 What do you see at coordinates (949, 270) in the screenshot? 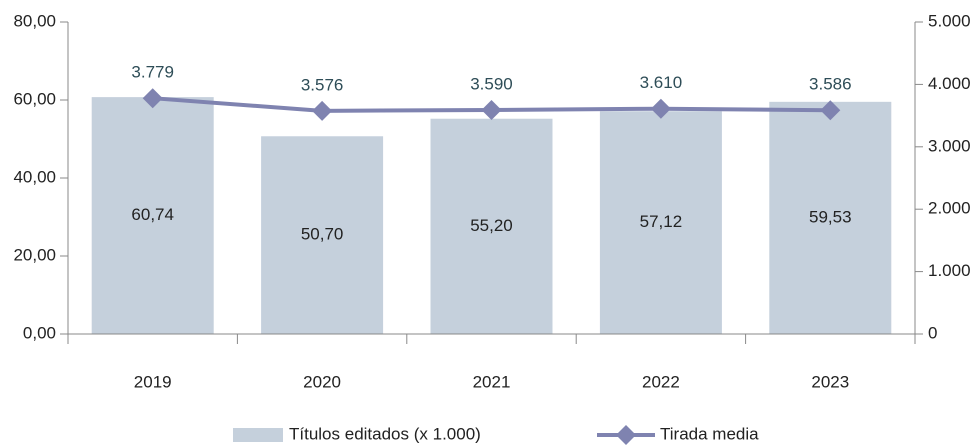
I see `y2-tick-label: 1.000` at bounding box center [949, 270].